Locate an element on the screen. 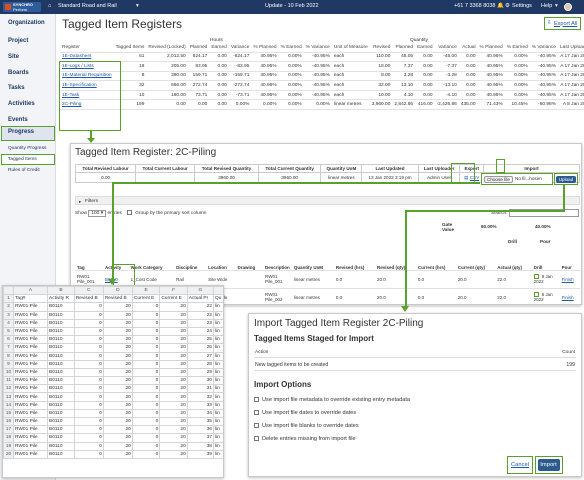  sheet-cell: 24 is located at coordinates (200, 331).